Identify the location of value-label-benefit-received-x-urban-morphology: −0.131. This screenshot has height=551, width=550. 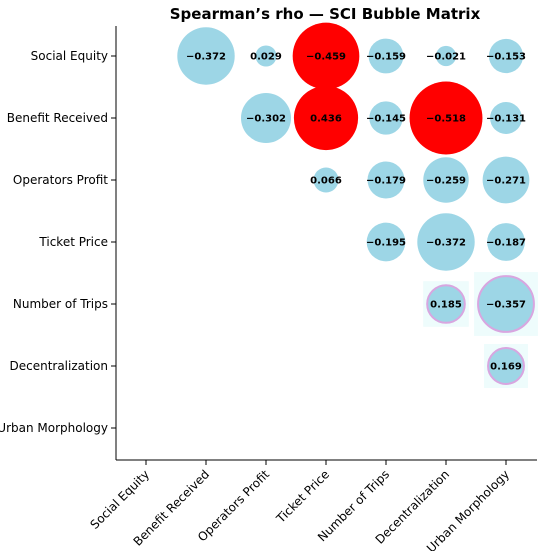
(506, 119).